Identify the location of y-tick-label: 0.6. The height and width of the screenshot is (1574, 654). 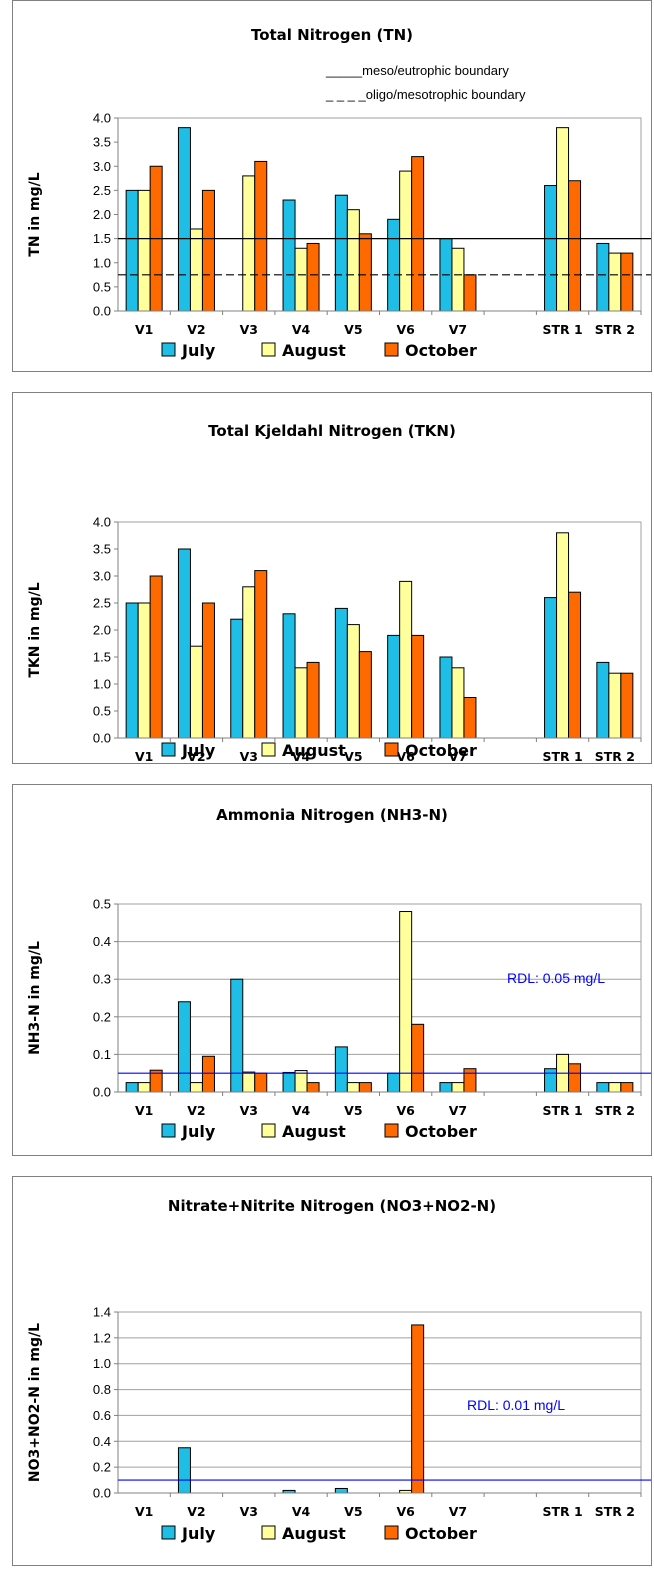
(102, 1415).